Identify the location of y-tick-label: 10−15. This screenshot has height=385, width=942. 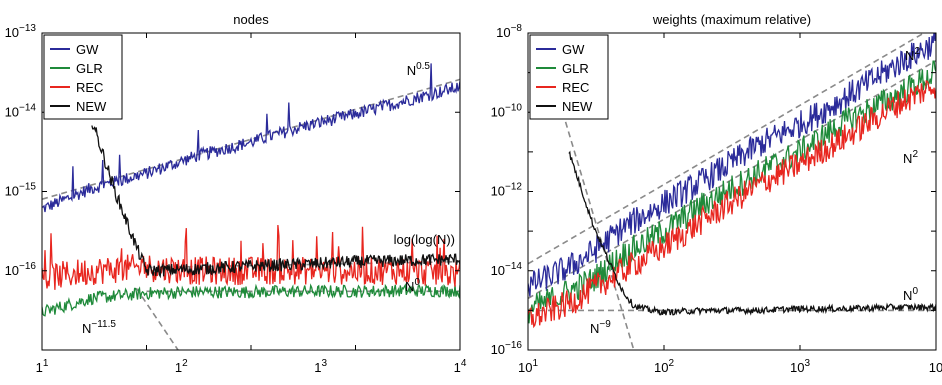
(21, 190).